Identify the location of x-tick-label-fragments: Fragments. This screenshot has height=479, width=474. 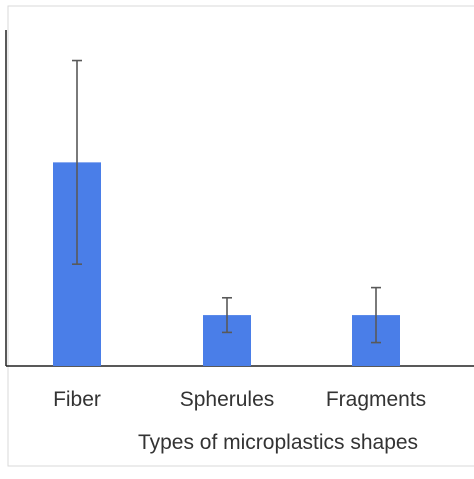
(376, 399).